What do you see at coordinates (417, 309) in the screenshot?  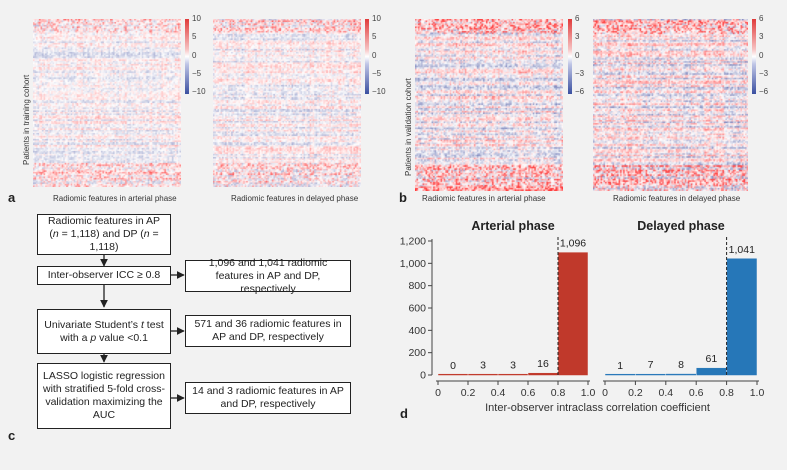 I see `y-tick-label: 600` at bounding box center [417, 309].